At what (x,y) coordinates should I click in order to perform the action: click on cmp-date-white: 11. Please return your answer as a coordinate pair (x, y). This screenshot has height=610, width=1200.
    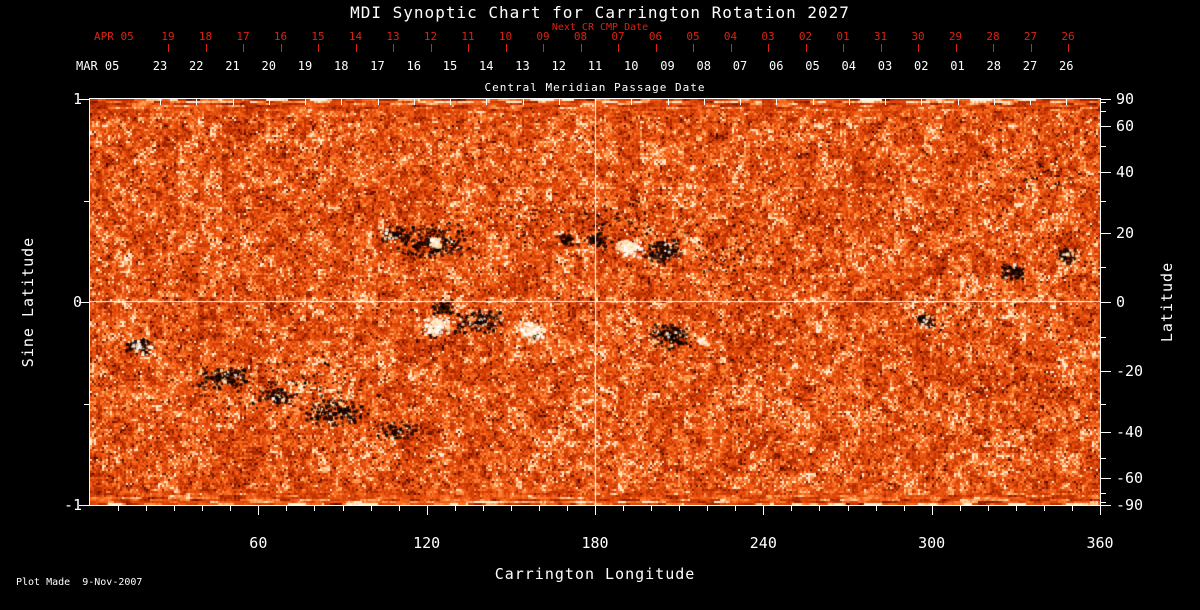
    Looking at the image, I should click on (595, 66).